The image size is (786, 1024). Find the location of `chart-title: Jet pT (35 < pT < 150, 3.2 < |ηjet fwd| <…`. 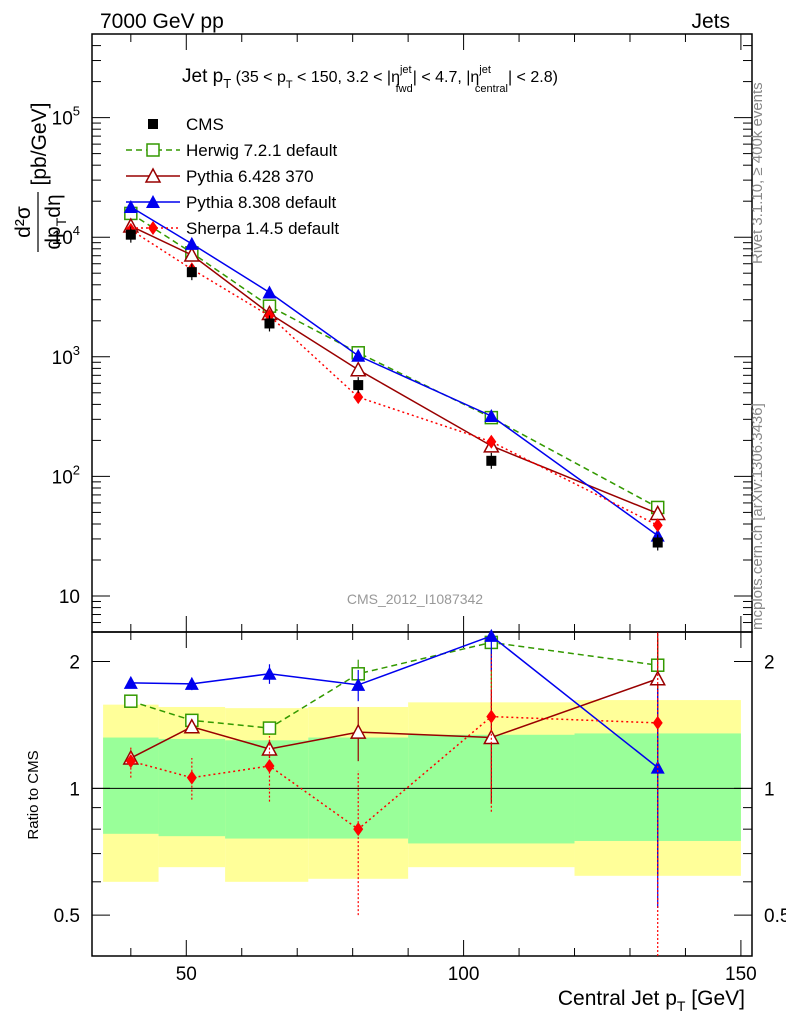

chart-title: Jet pT (35 < pT < 150, 3.2 < |ηjet fwd| <… is located at coordinates (370, 79).